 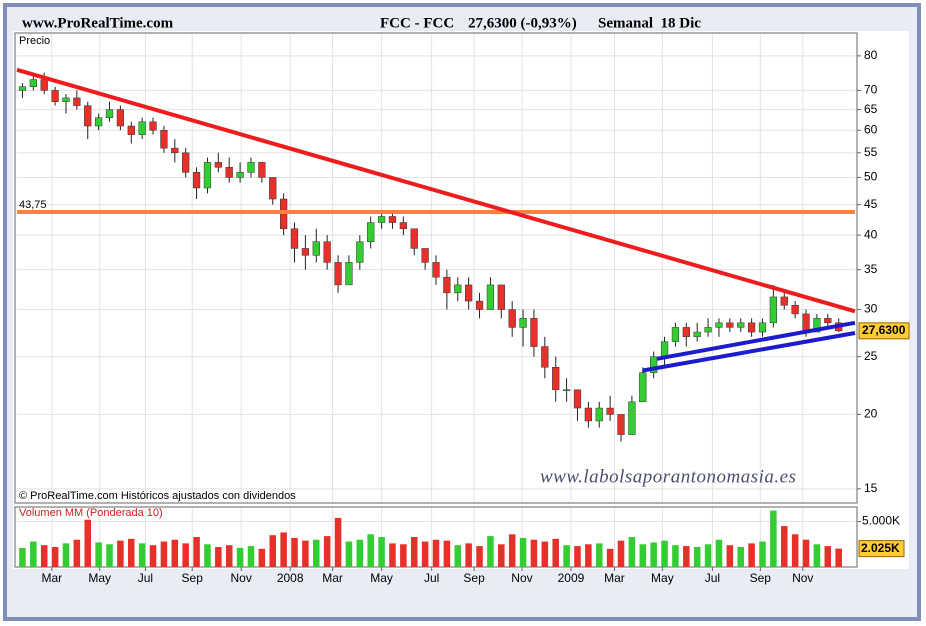 I want to click on panel-title: Volumen MM (Ponderada 10), so click(x=91, y=513).